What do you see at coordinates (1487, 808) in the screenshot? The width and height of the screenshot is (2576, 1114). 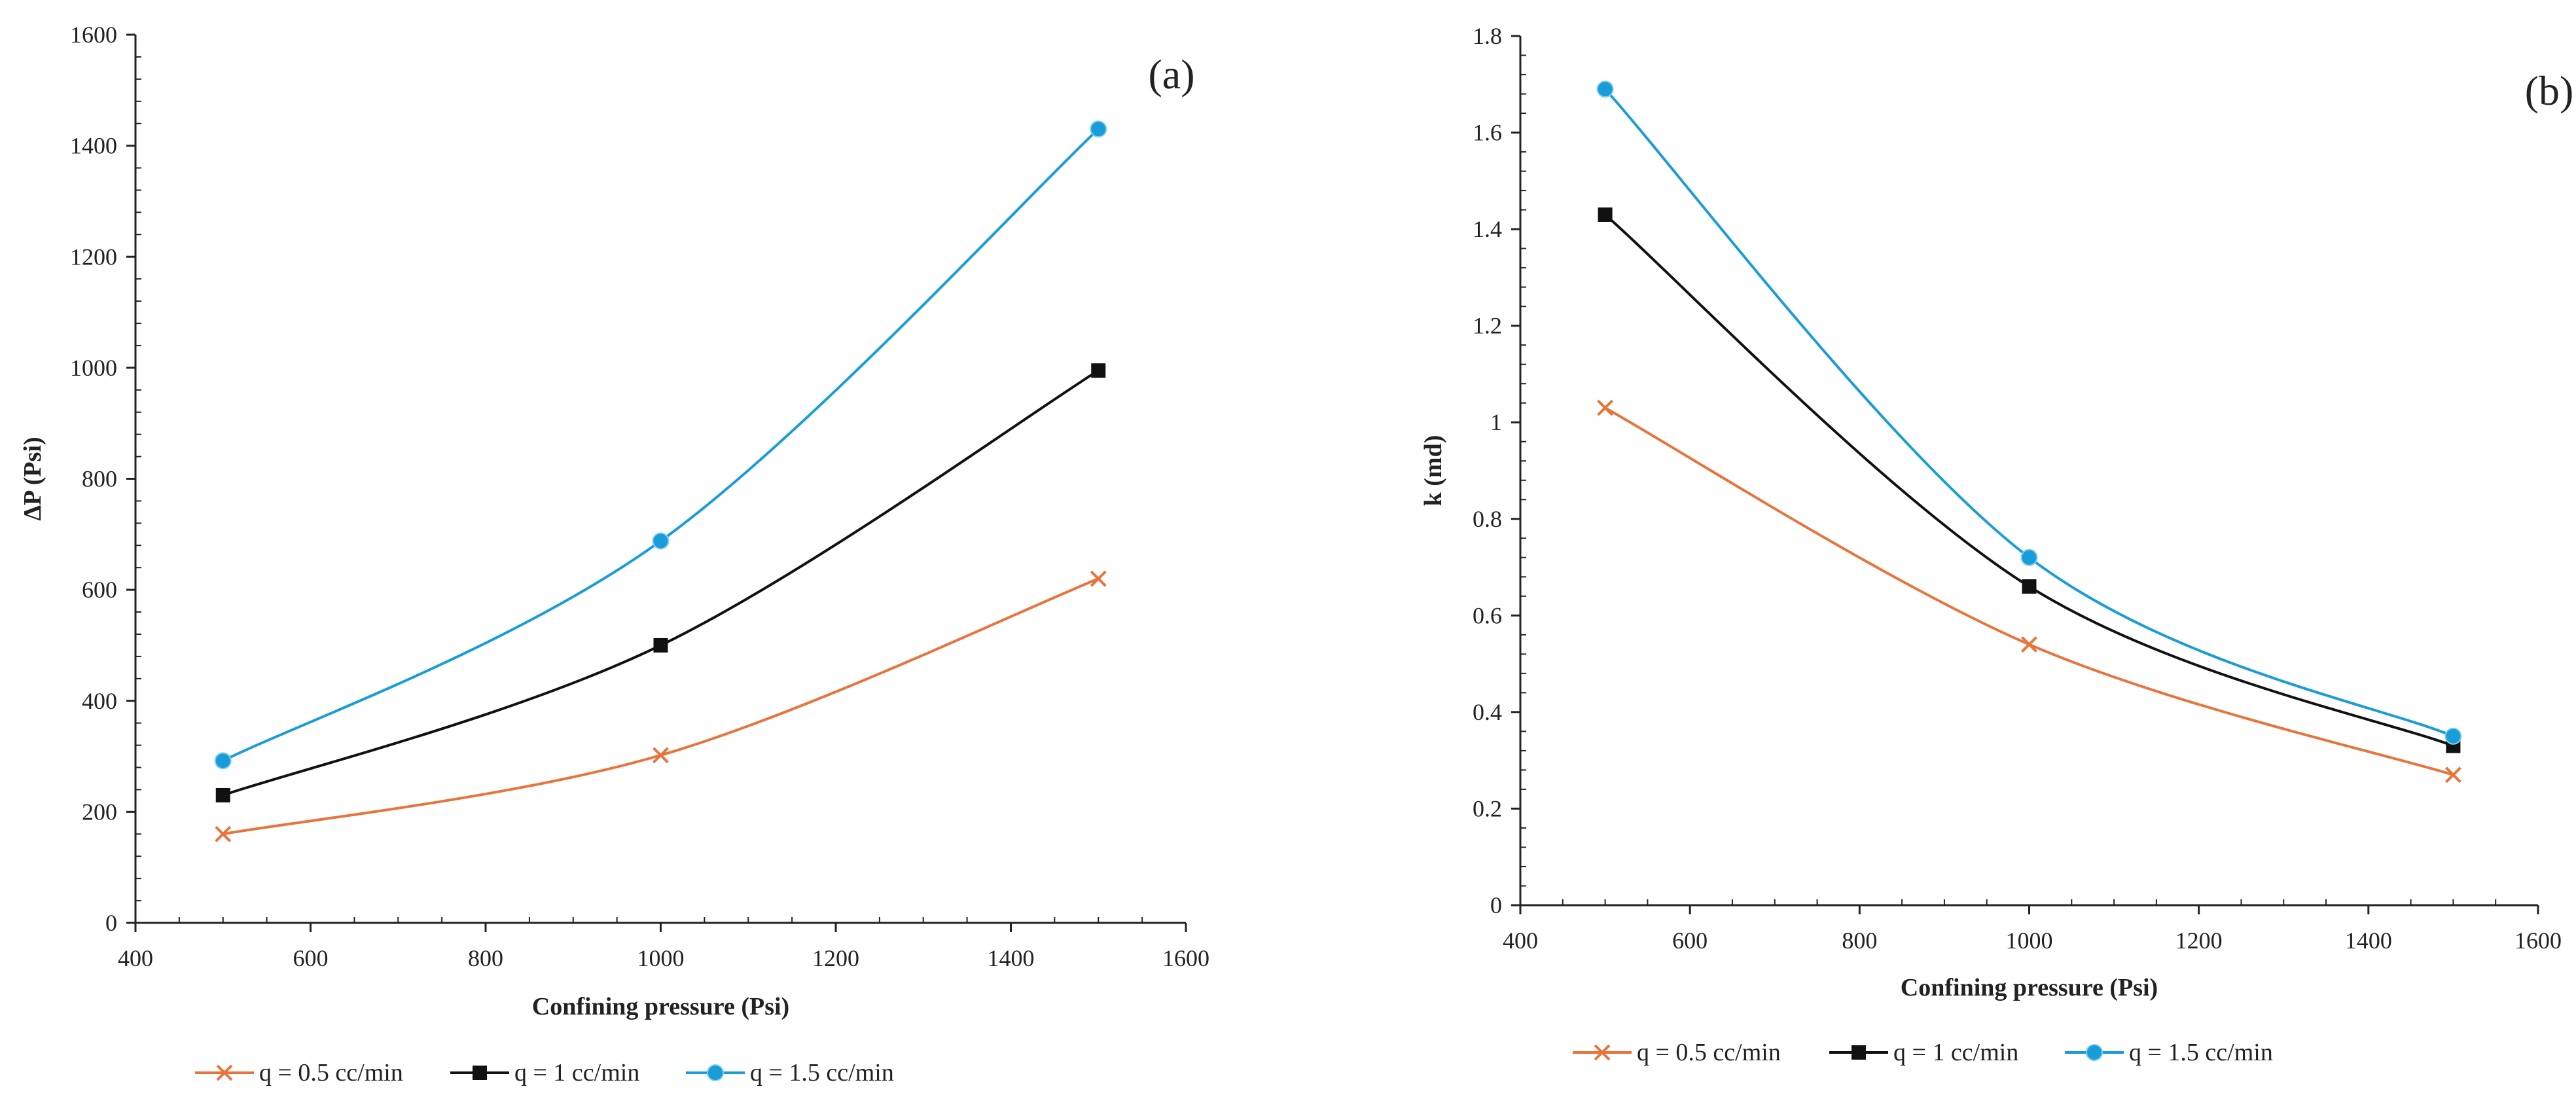 I see `y-tick-label: 0.2` at bounding box center [1487, 808].